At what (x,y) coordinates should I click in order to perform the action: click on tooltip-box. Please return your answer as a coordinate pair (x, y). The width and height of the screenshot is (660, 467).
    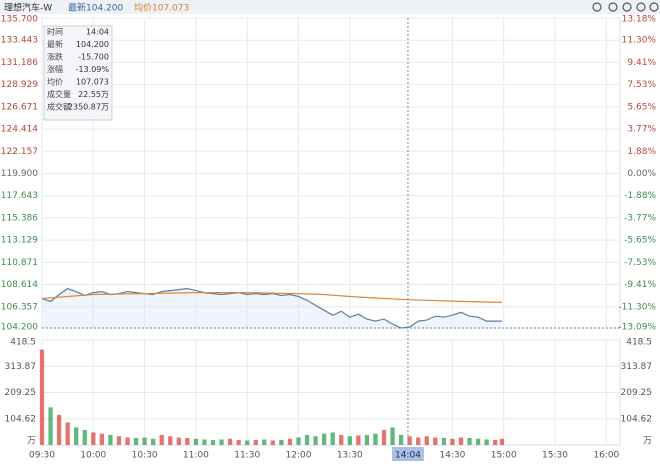
    Looking at the image, I should click on (78, 73).